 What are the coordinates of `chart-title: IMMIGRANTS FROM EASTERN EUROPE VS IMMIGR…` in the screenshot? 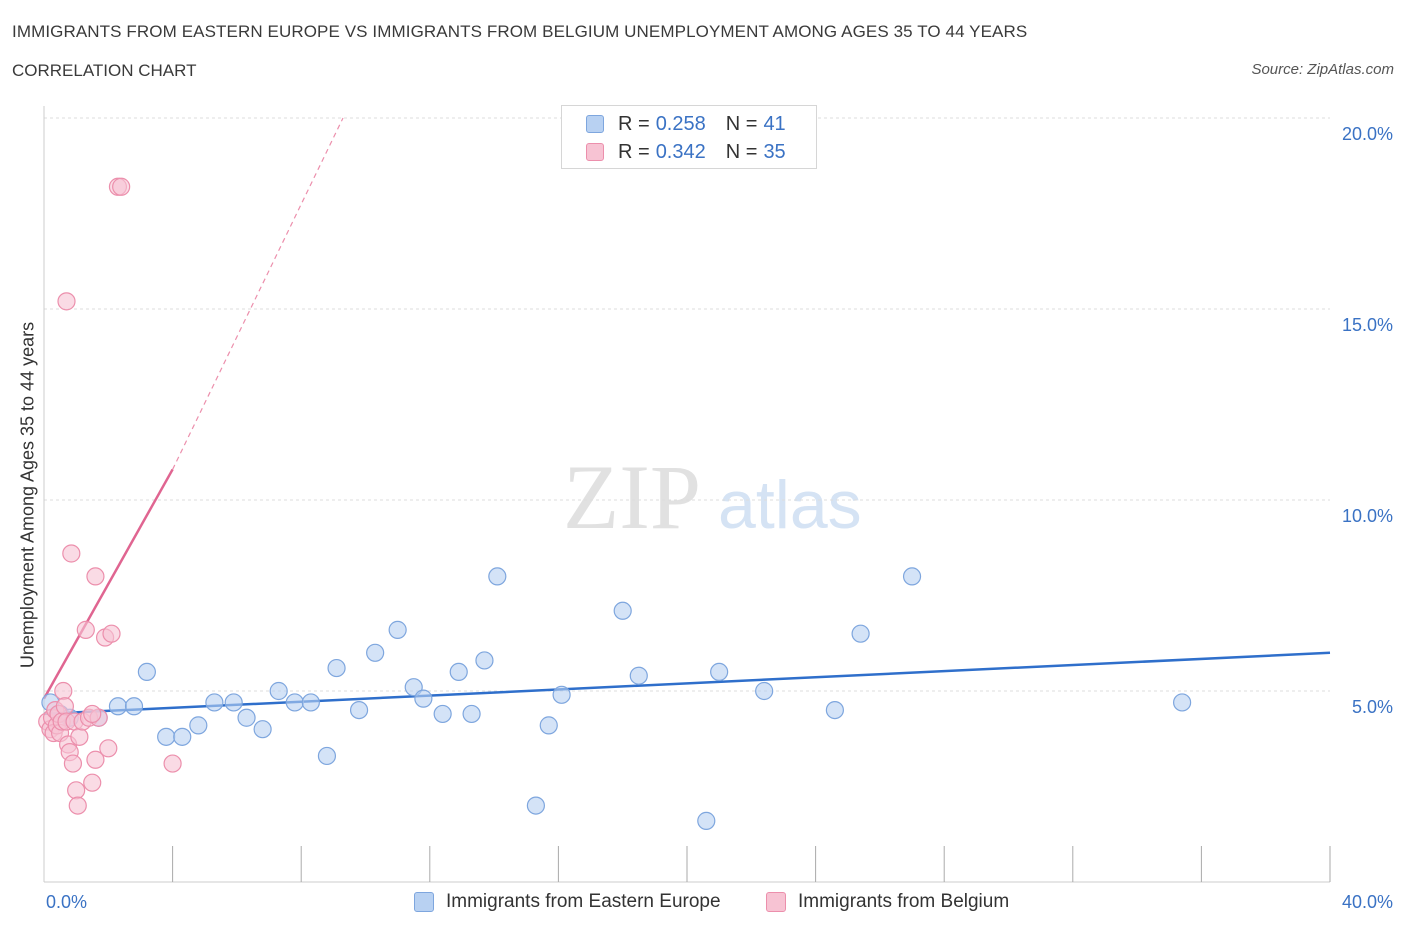 It's located at (520, 31).